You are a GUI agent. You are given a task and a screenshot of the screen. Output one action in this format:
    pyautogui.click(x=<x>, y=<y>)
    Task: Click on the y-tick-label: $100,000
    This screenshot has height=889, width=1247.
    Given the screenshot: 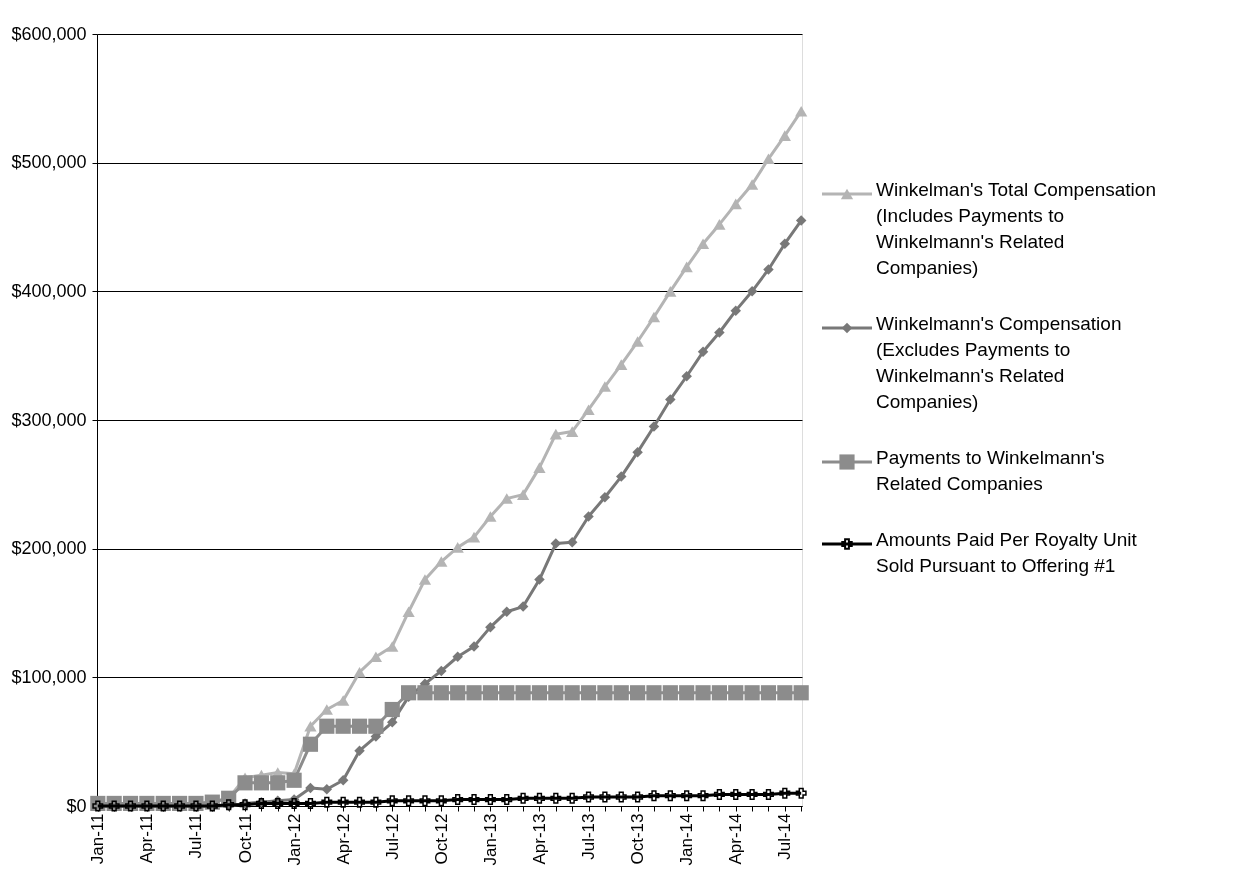 What is the action you would take?
    pyautogui.click(x=49, y=676)
    